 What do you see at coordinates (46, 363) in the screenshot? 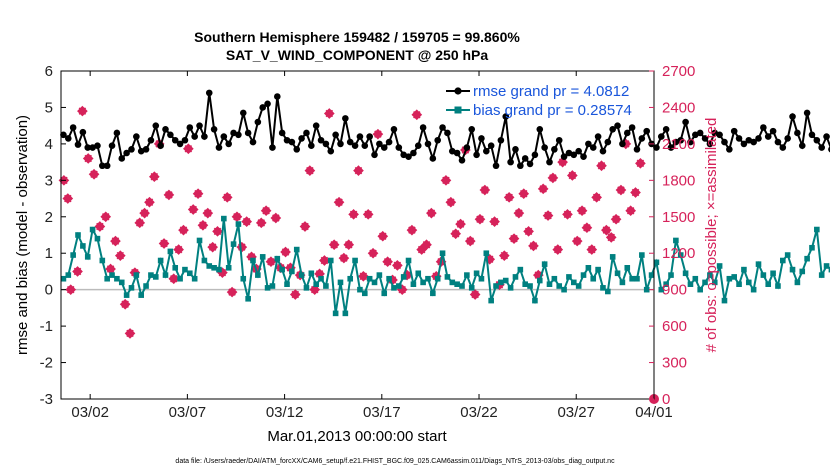
I see `y-tick-label: -2` at bounding box center [46, 363].